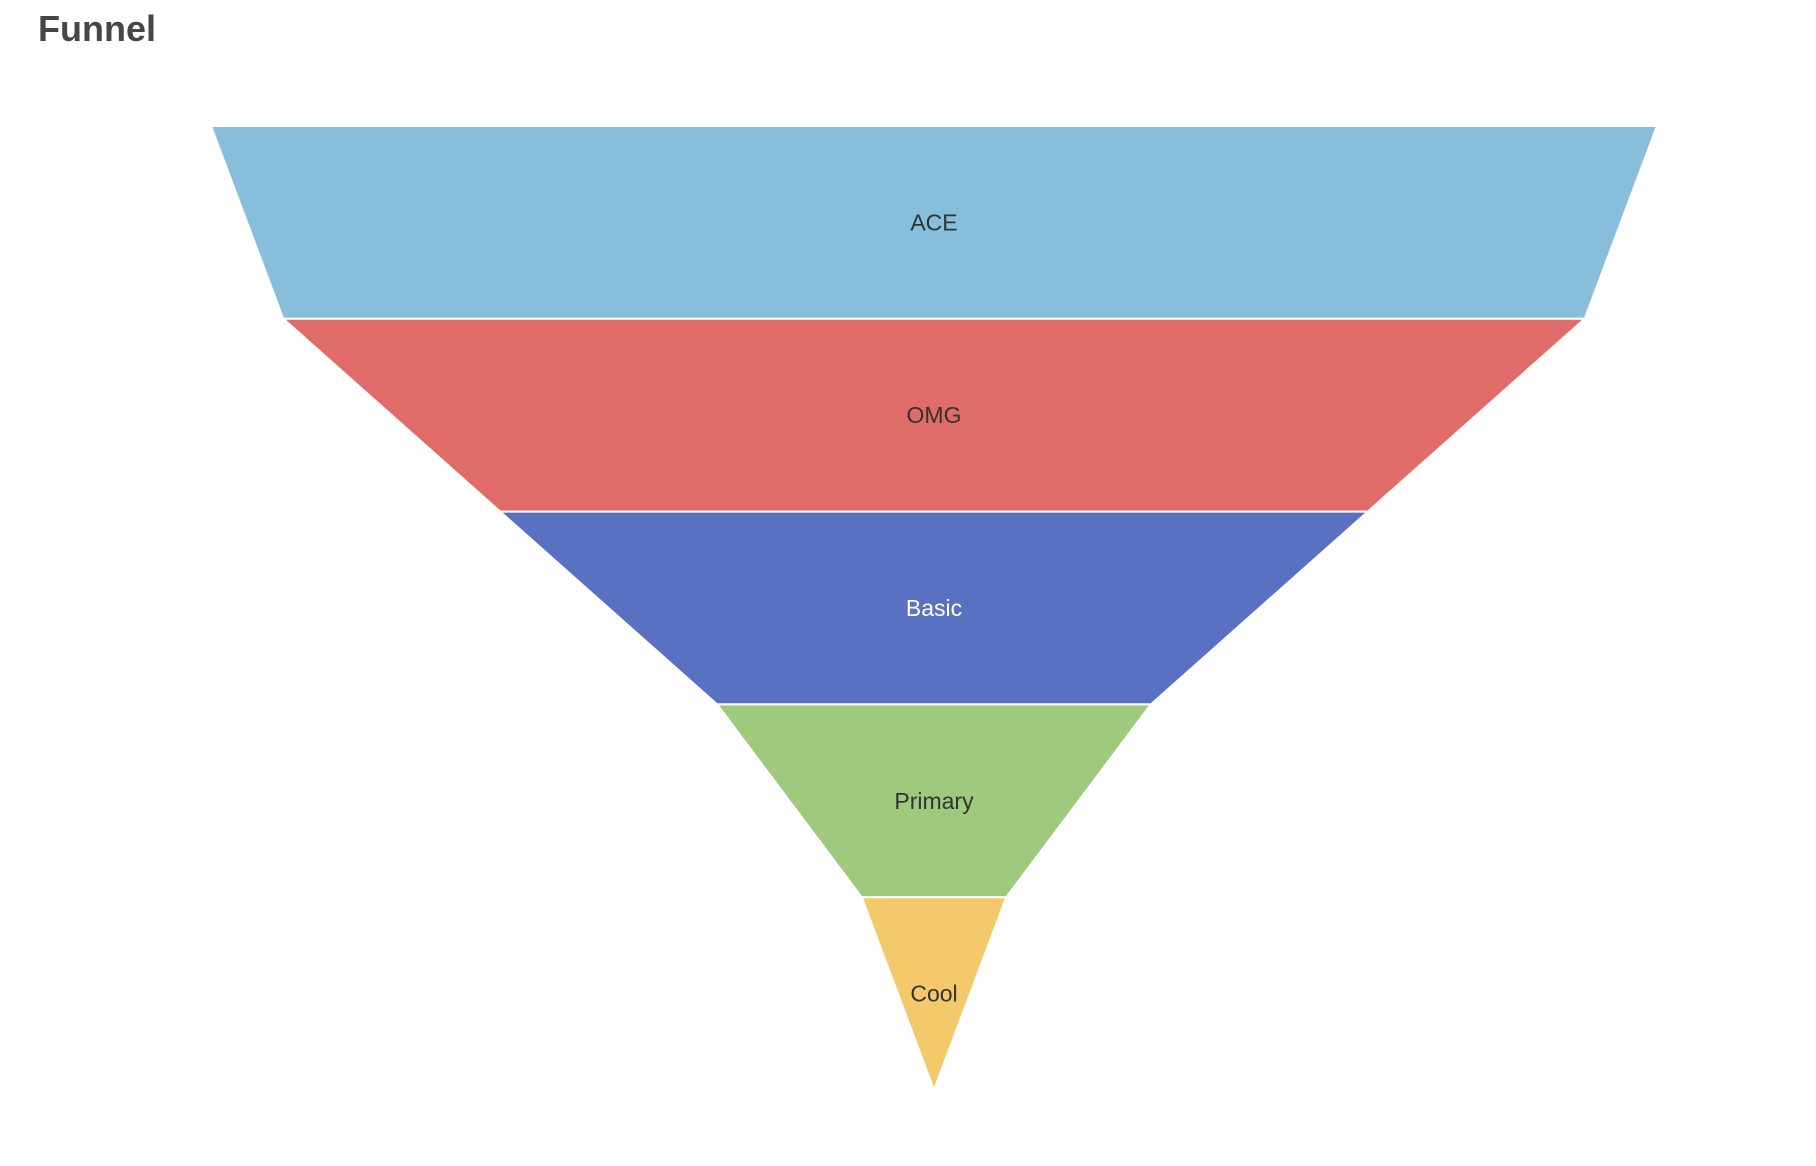 This screenshot has height=1166, width=1816. I want to click on funnel-label-ace: ACE, so click(933, 222).